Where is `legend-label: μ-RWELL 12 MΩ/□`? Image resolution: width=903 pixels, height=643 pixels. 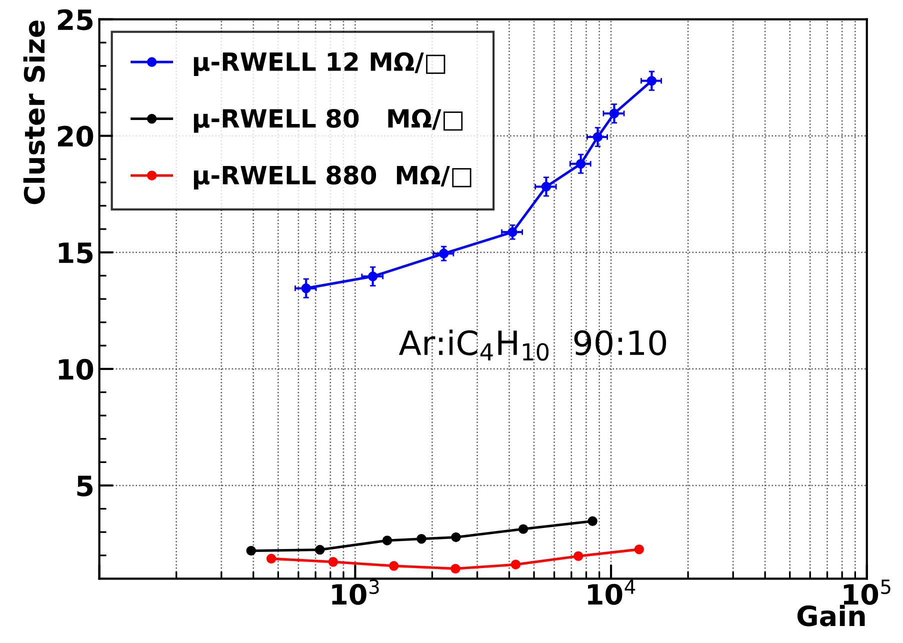
legend-label: μ-RWELL 12 MΩ/□ is located at coordinates (320, 64).